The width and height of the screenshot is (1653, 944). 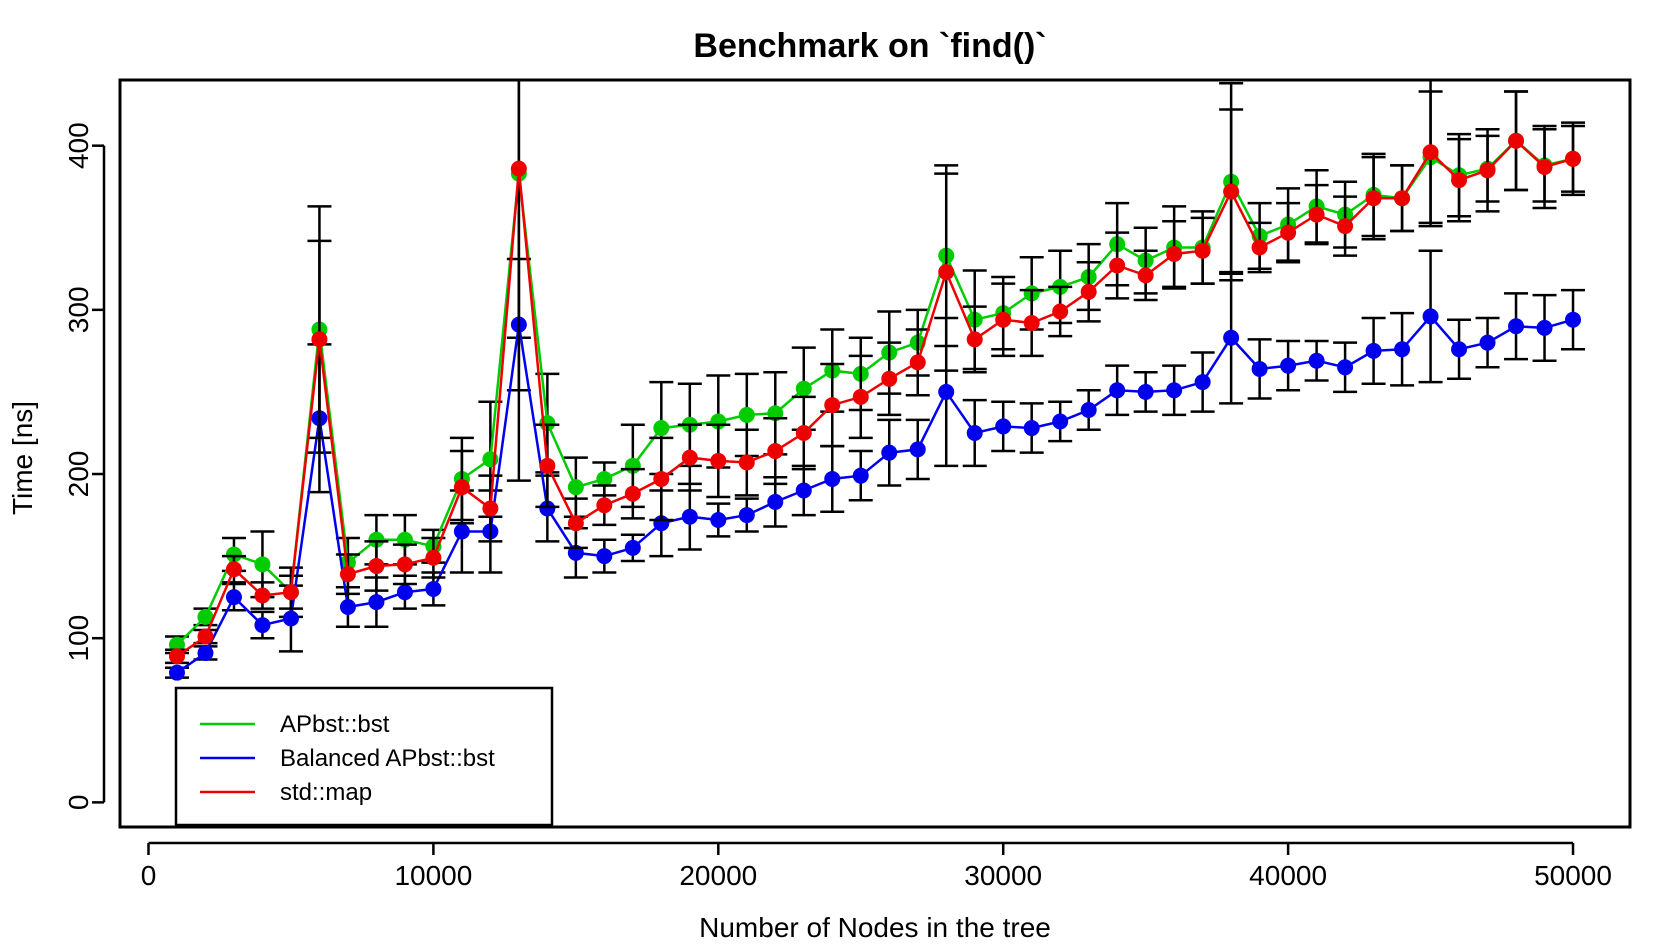 I want to click on x-tick-label: 0, so click(x=149, y=875).